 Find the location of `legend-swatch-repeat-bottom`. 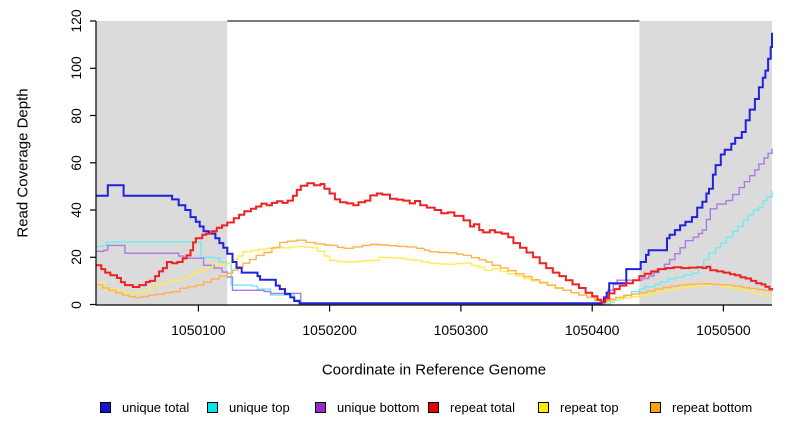

legend-swatch-repeat-bottom is located at coordinates (655, 407).